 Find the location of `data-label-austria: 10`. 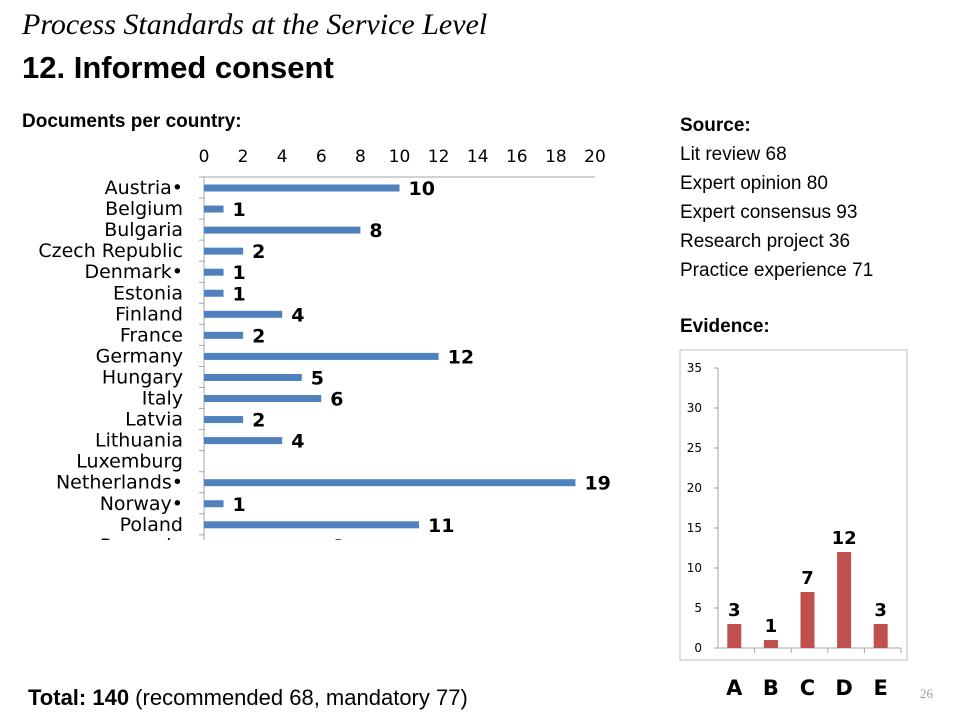

data-label-austria: 10 is located at coordinates (422, 189).